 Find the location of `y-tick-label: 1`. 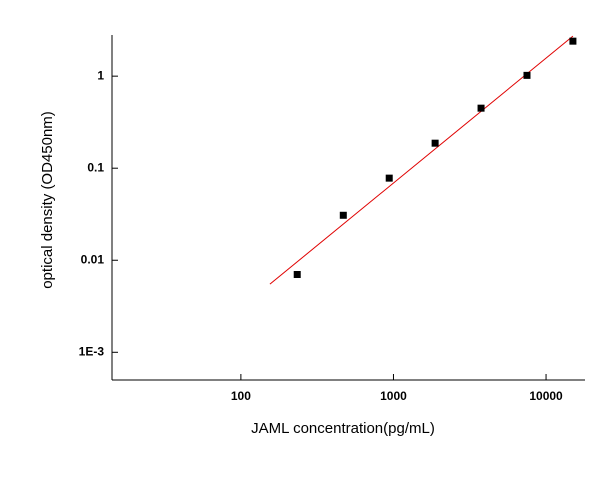

y-tick-label: 1 is located at coordinates (100, 75).